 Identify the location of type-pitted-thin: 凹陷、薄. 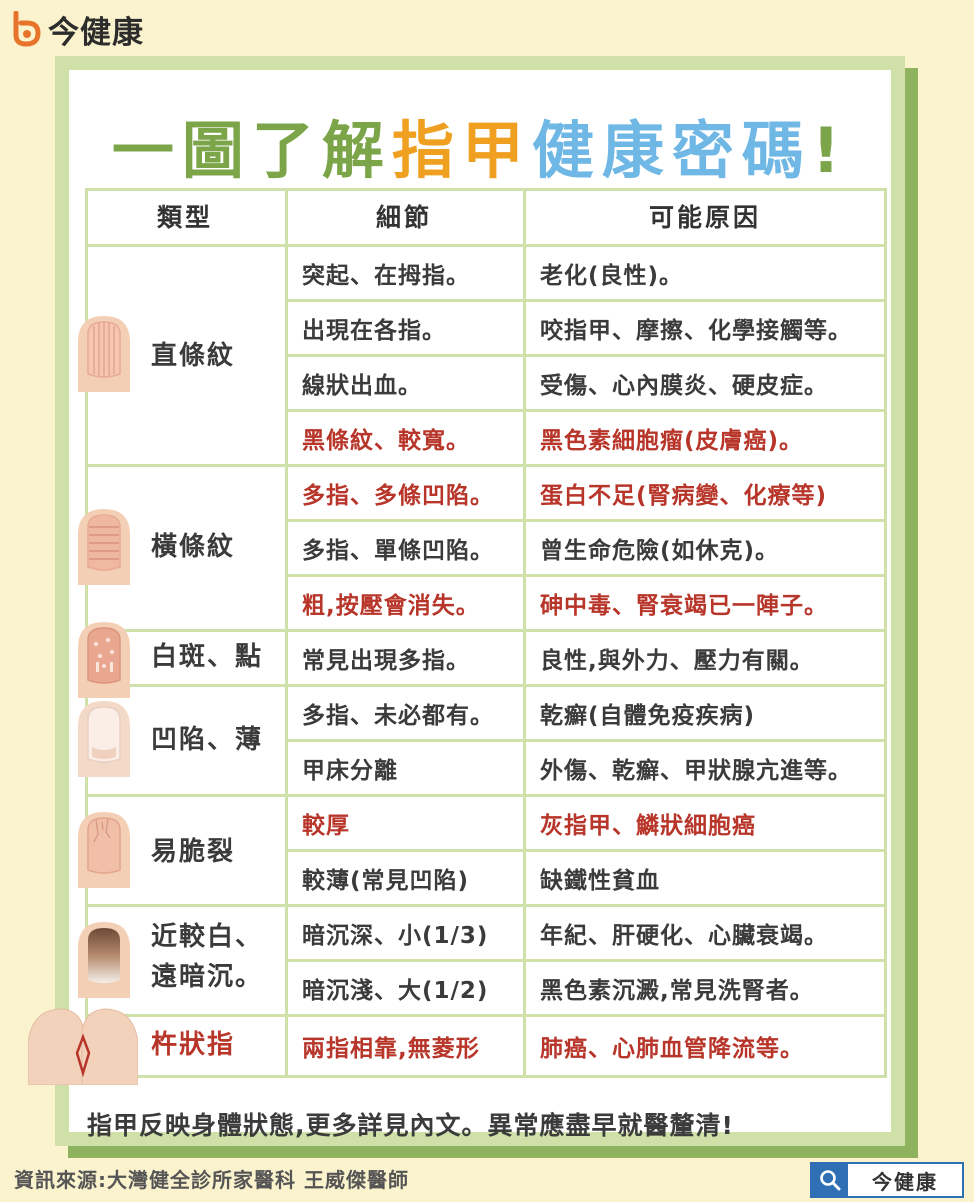
(207, 740).